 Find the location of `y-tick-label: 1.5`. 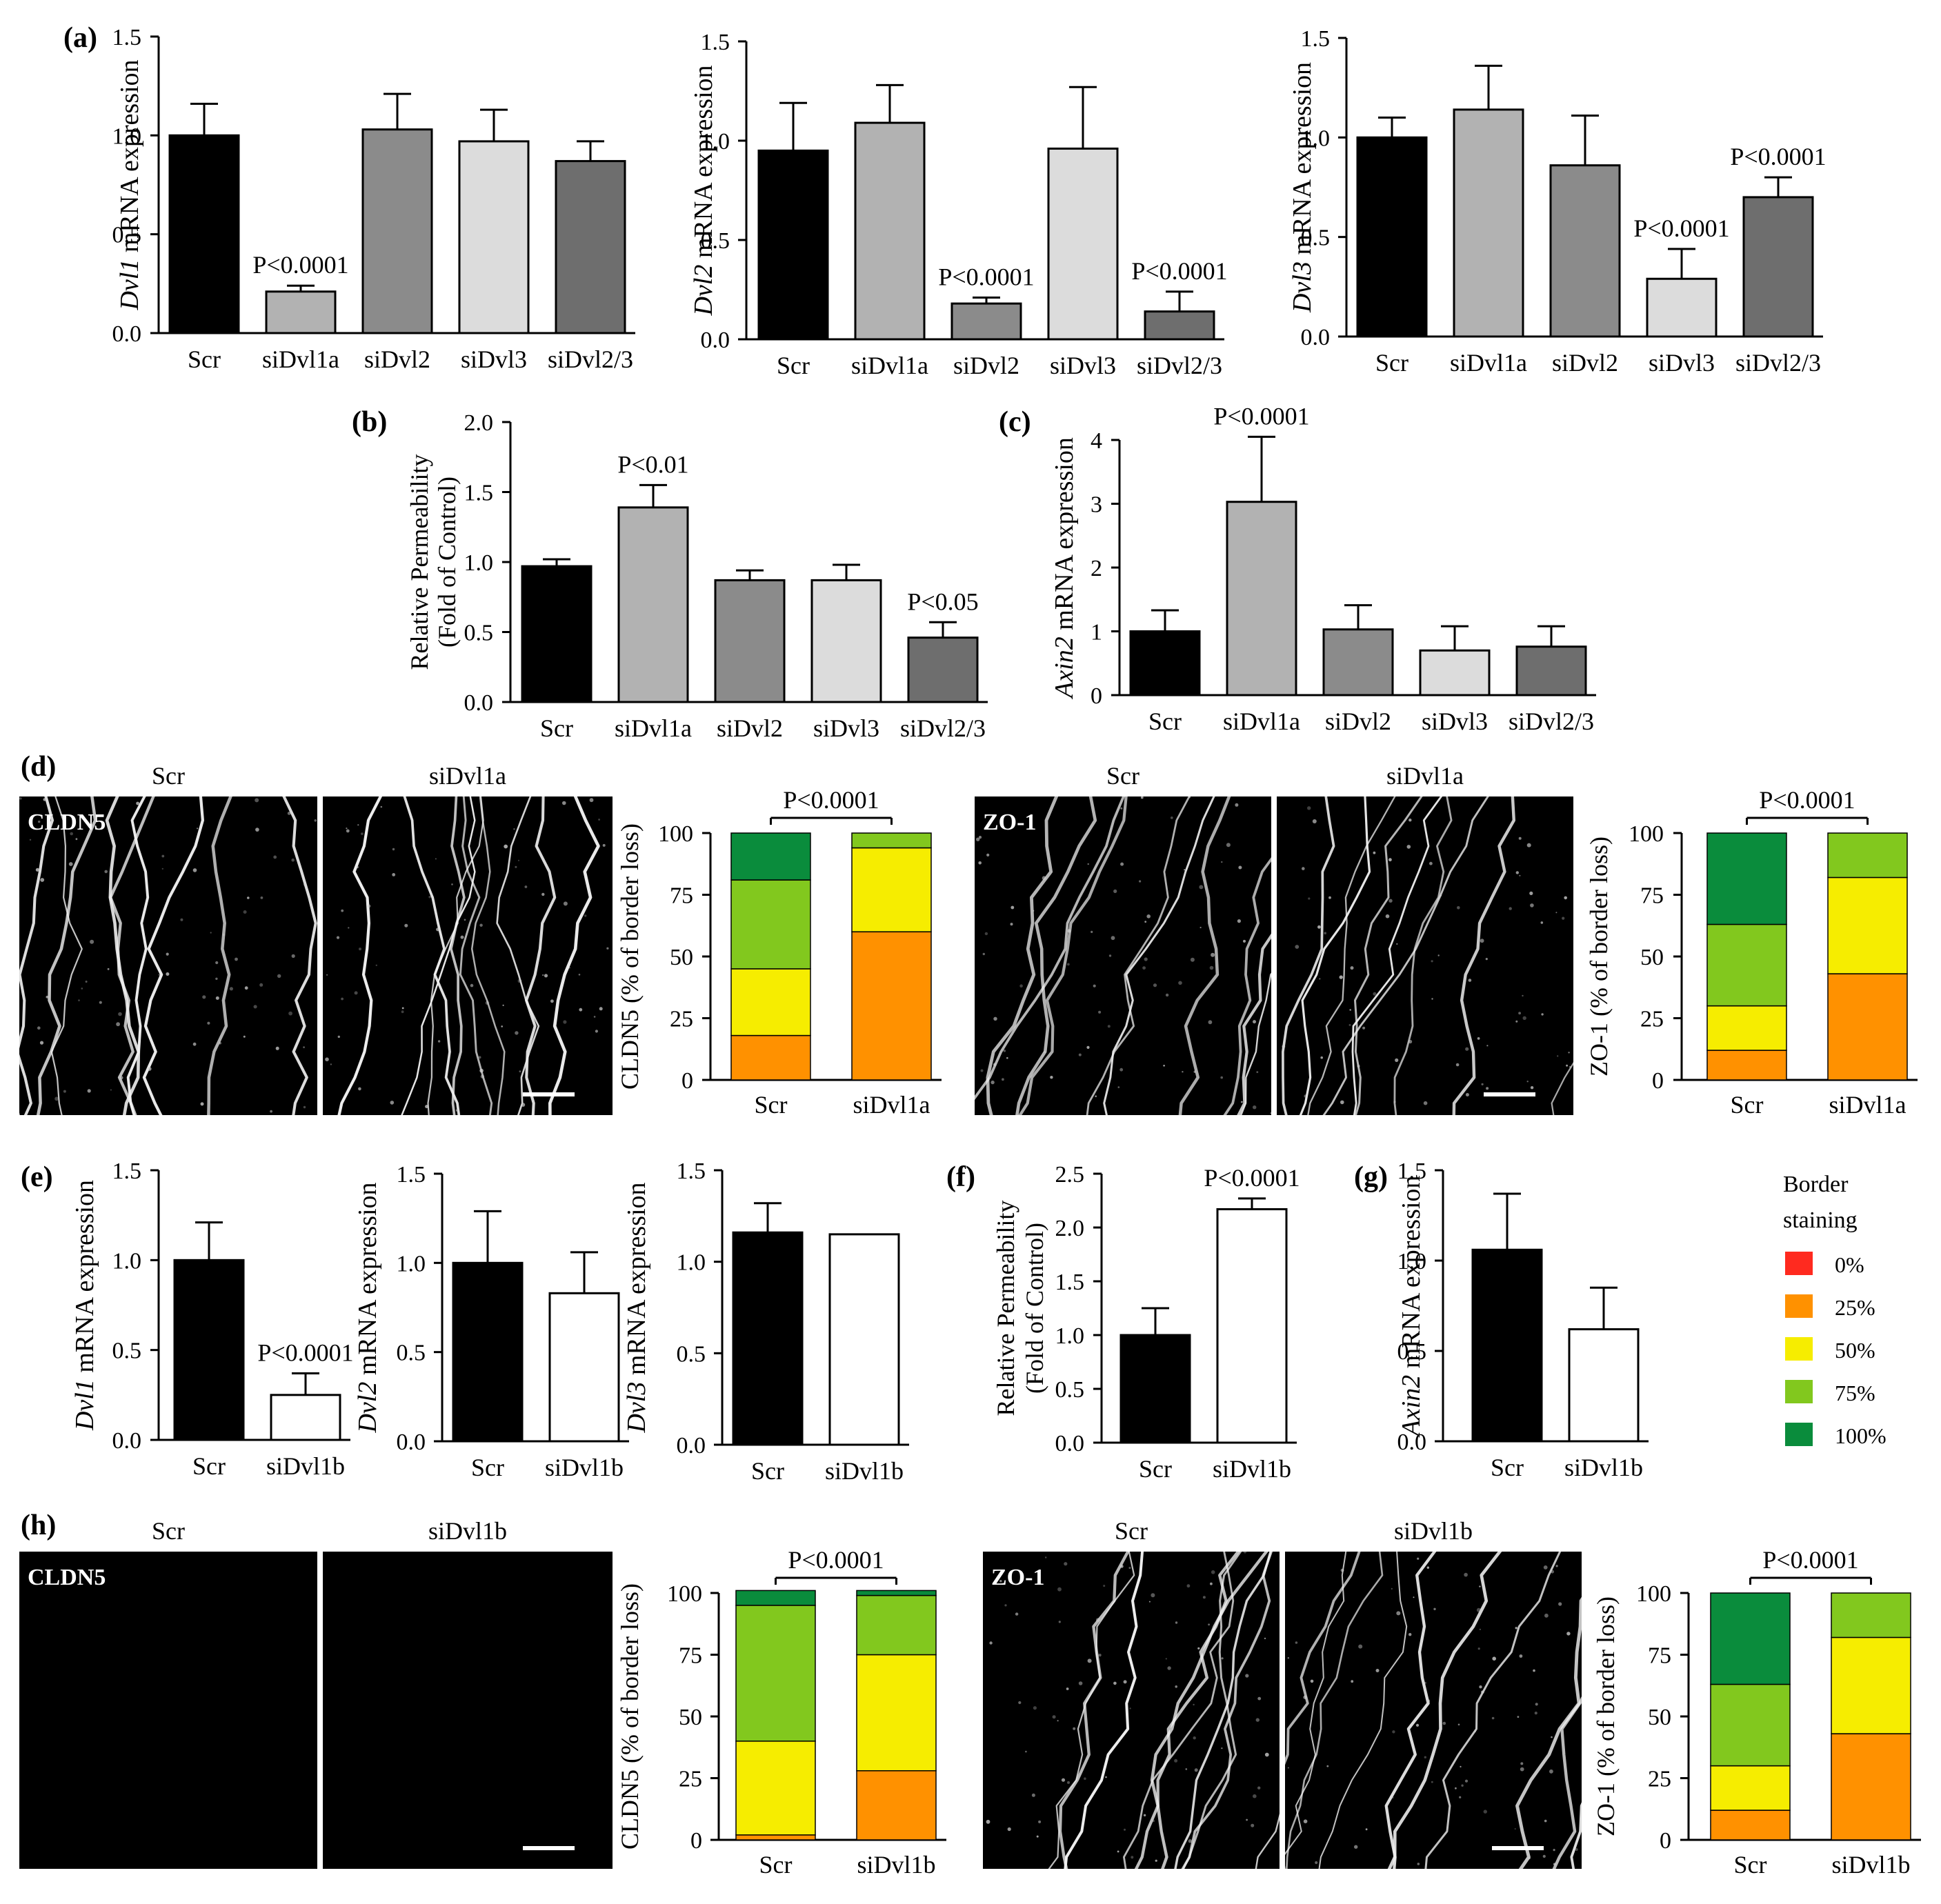

y-tick-label: 1.5 is located at coordinates (1412, 1172).